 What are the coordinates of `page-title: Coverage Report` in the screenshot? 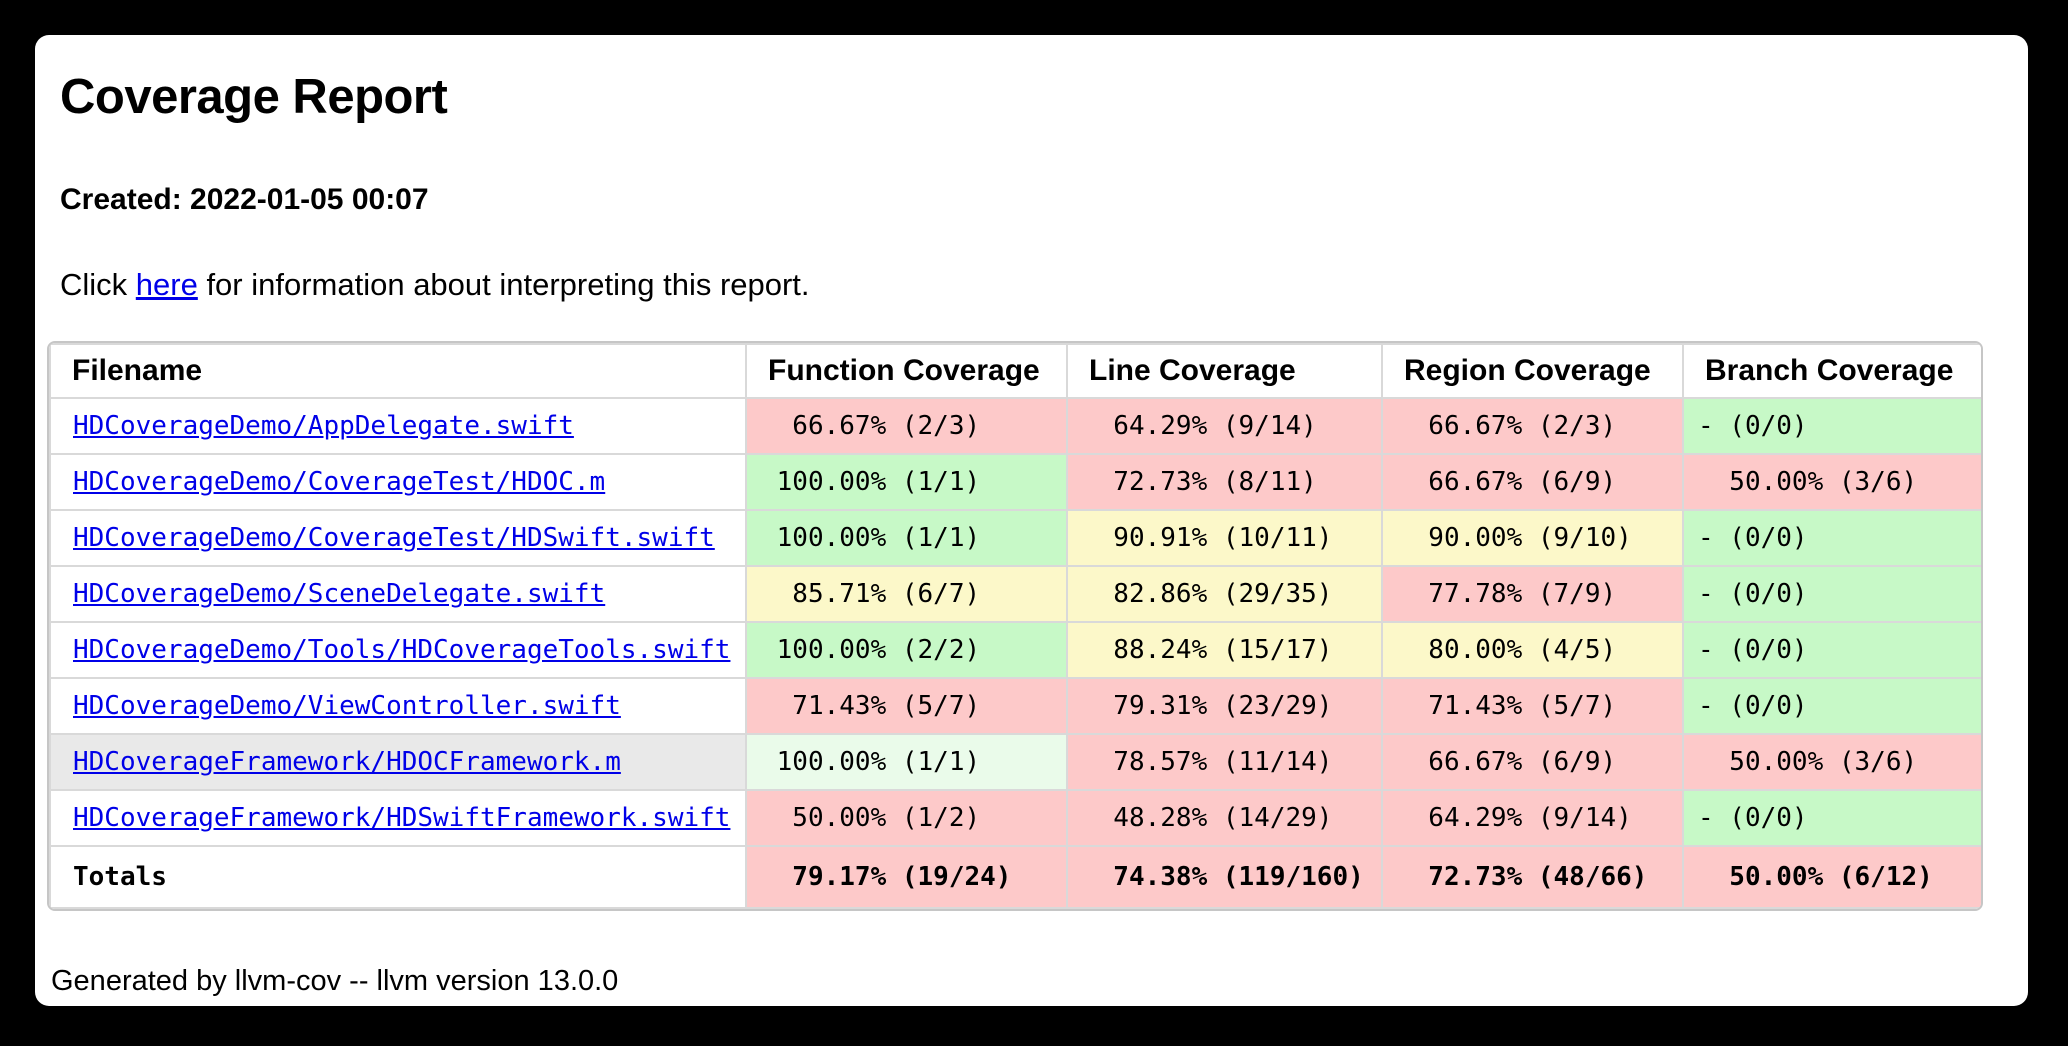 It's located at (254, 97).